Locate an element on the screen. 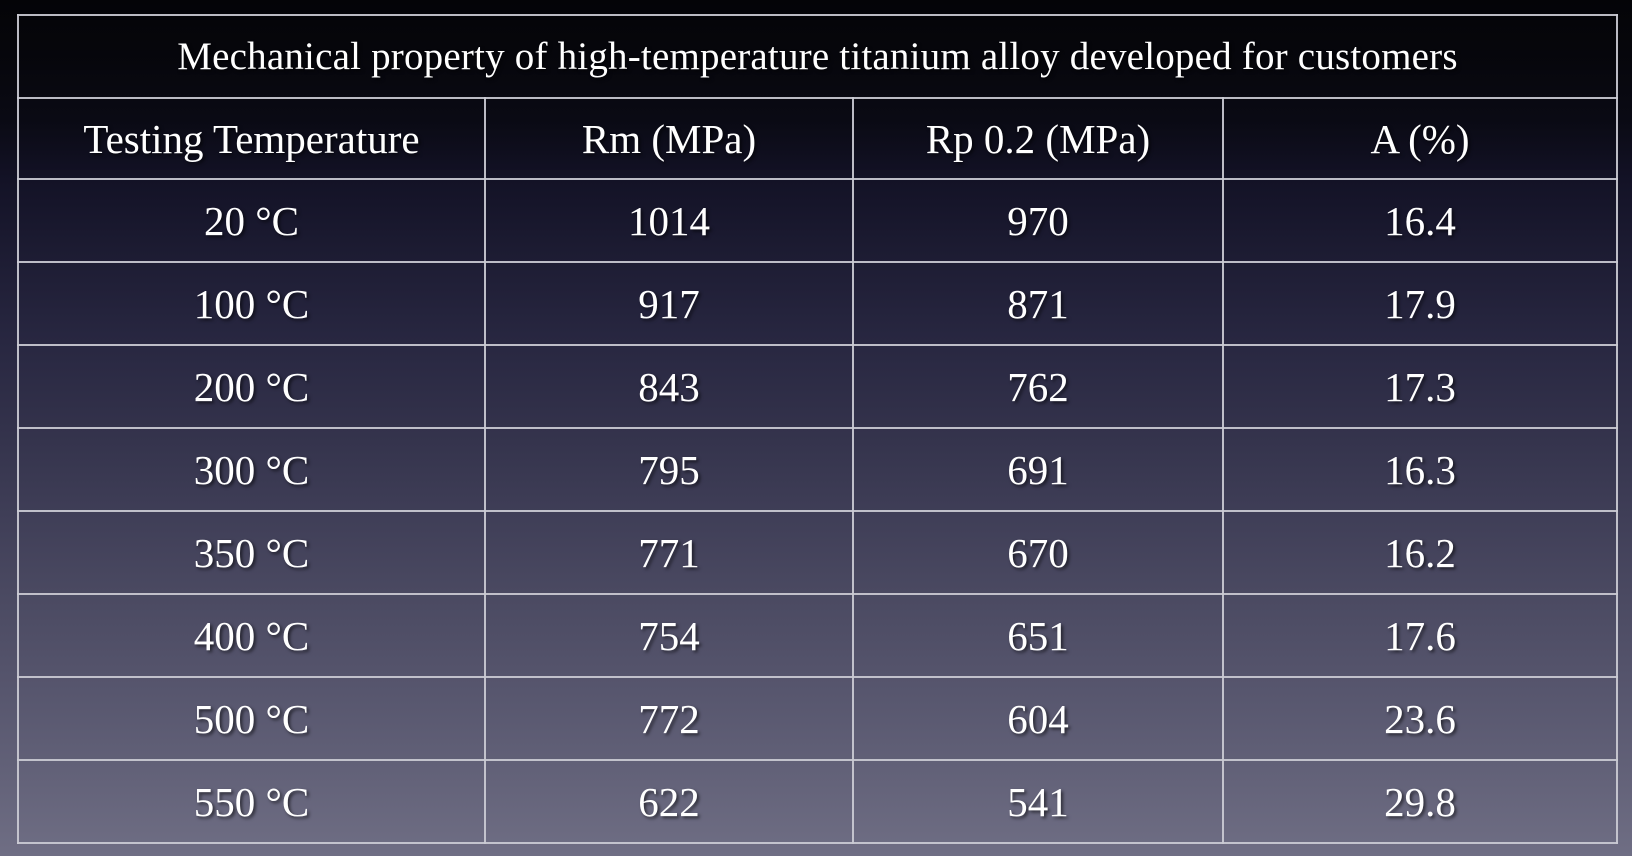  cell-rm: 843 is located at coordinates (669, 386).